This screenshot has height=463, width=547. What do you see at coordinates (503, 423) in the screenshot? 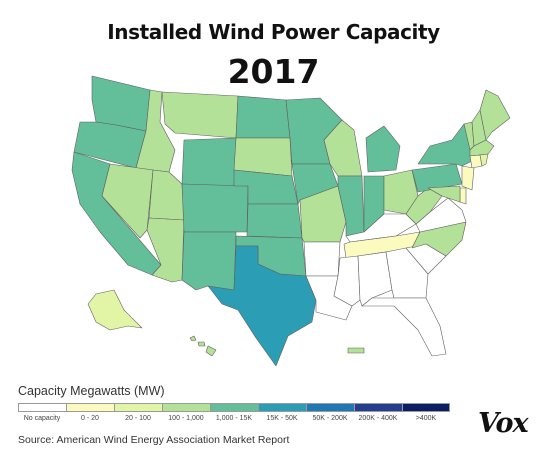
I see `vox-logo: Vox` at bounding box center [503, 423].